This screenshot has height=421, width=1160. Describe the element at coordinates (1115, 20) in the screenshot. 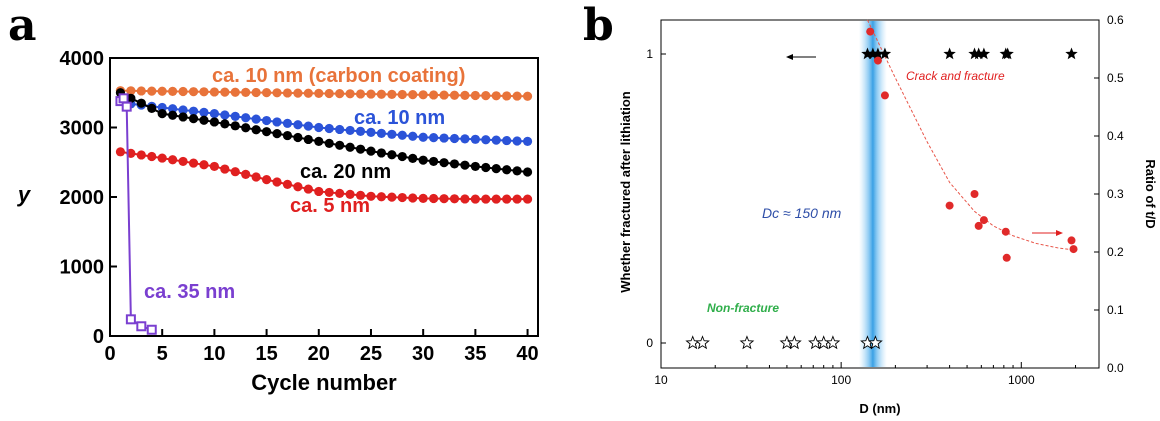

I see `right-y-tick-label: 0.6` at that location.